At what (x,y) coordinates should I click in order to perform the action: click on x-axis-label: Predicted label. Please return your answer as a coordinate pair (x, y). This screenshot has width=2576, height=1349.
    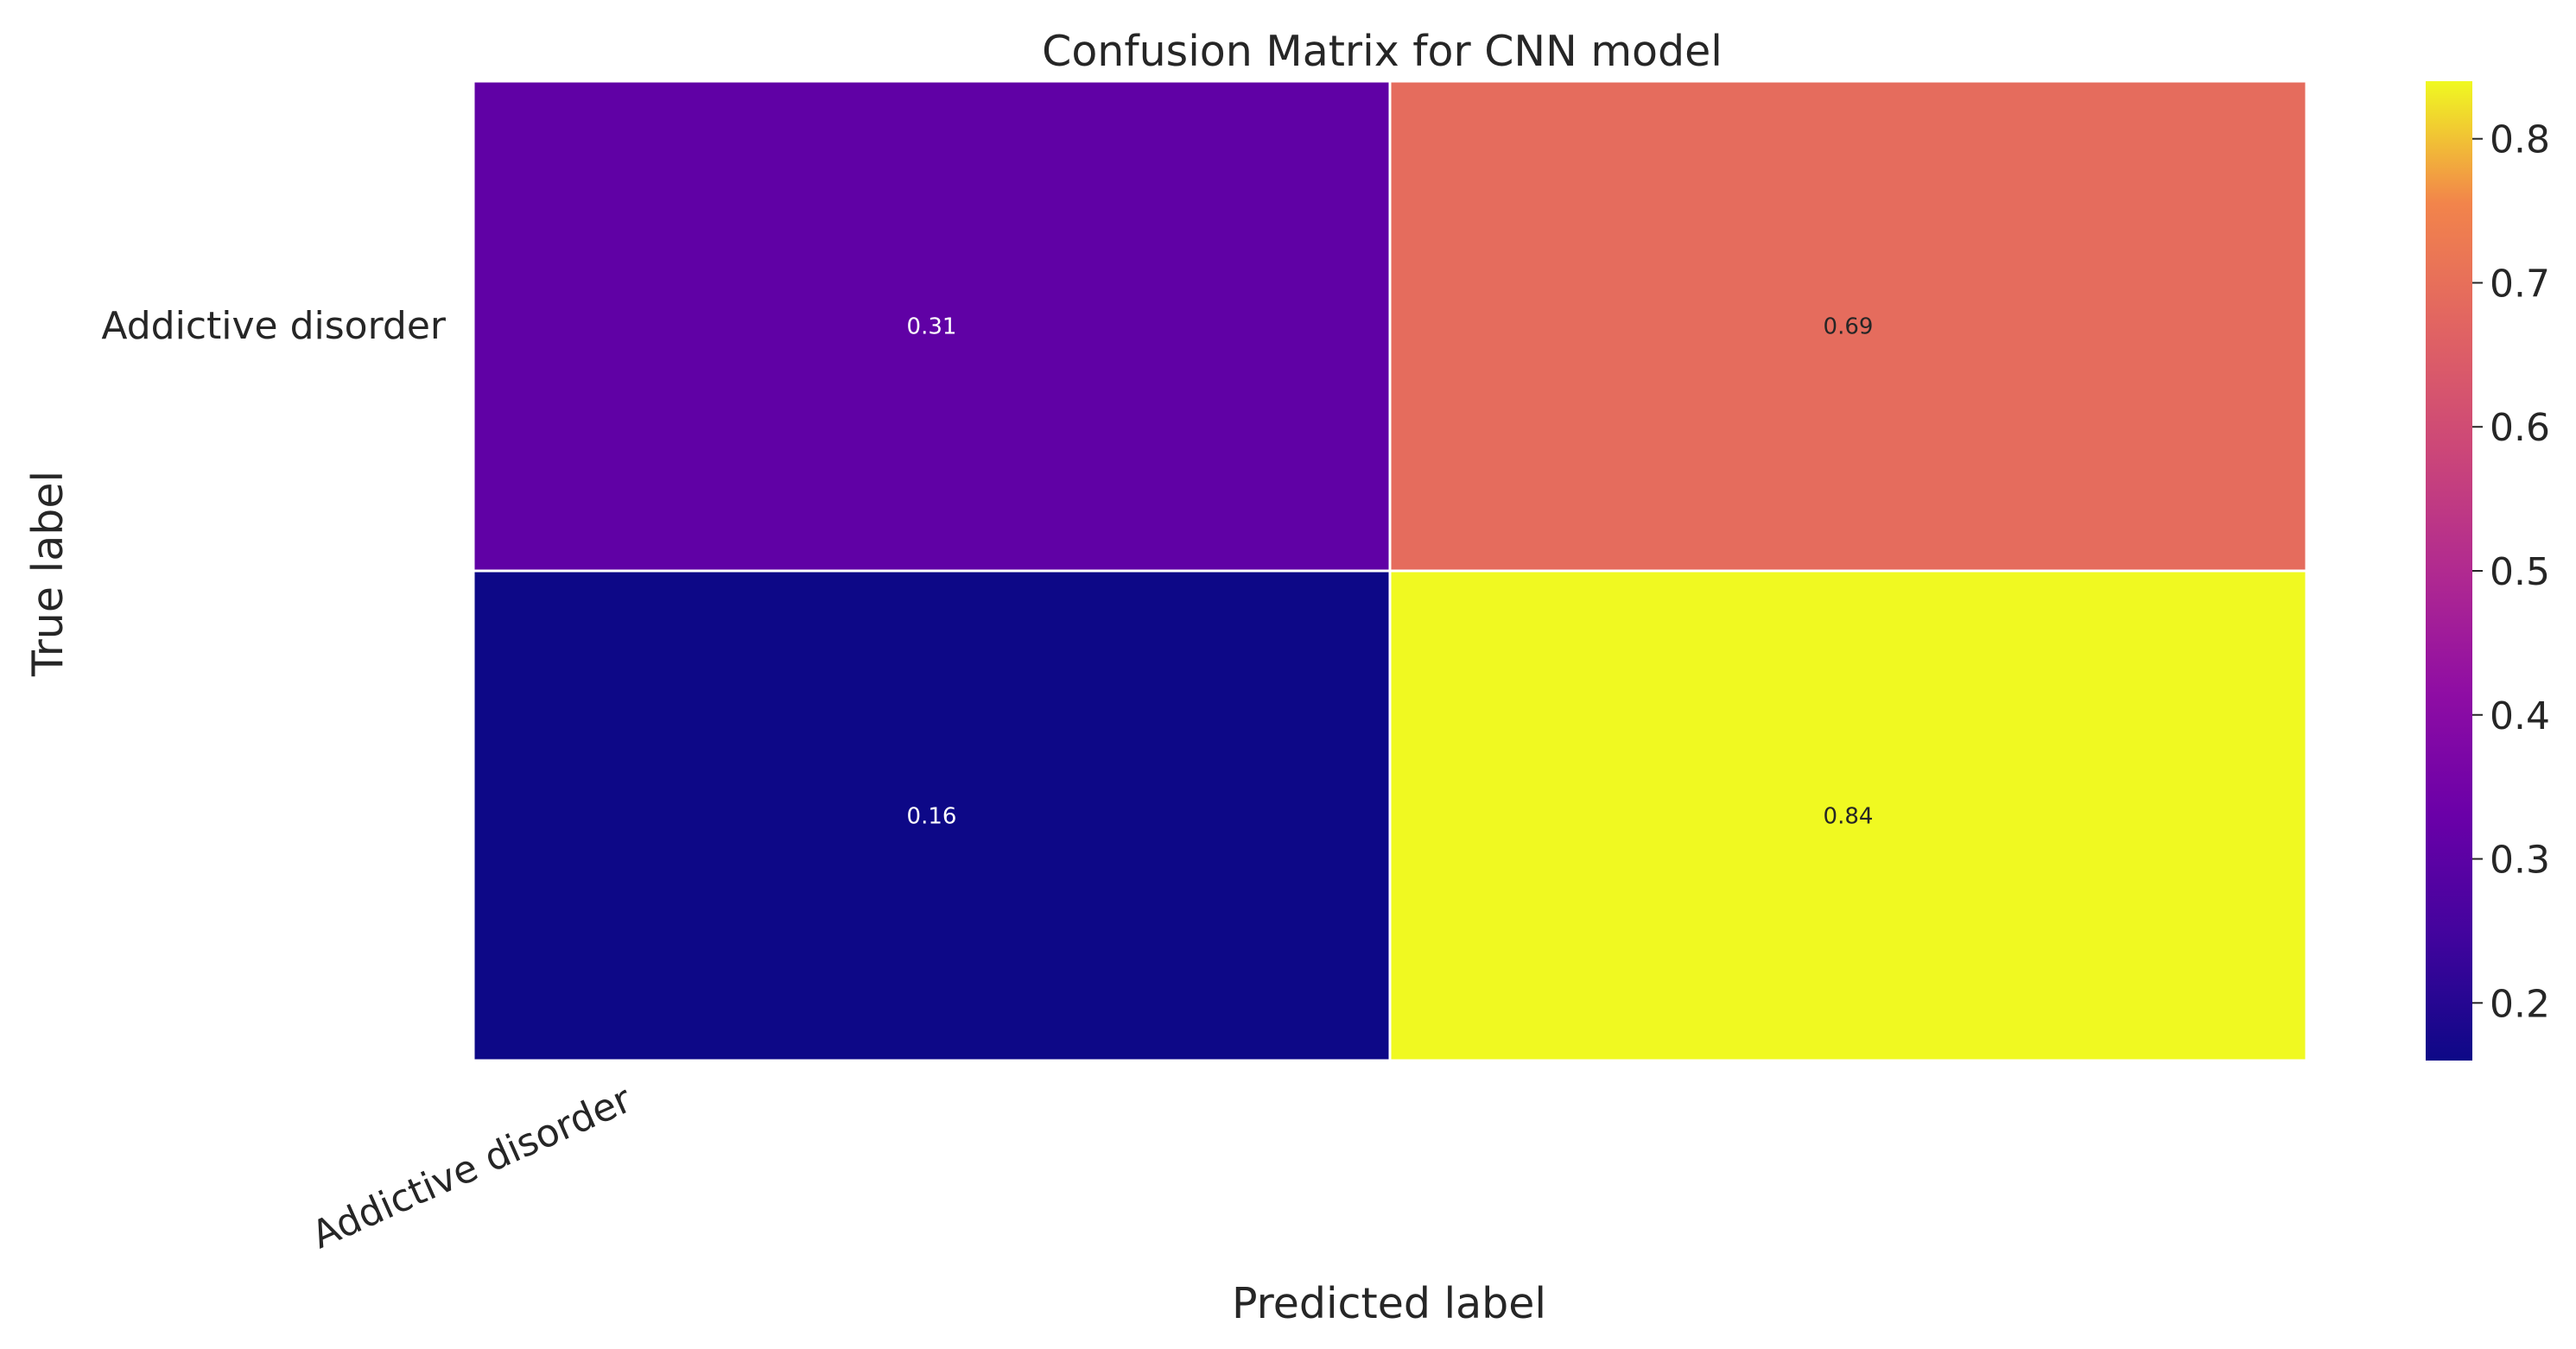
    Looking at the image, I should click on (1389, 1303).